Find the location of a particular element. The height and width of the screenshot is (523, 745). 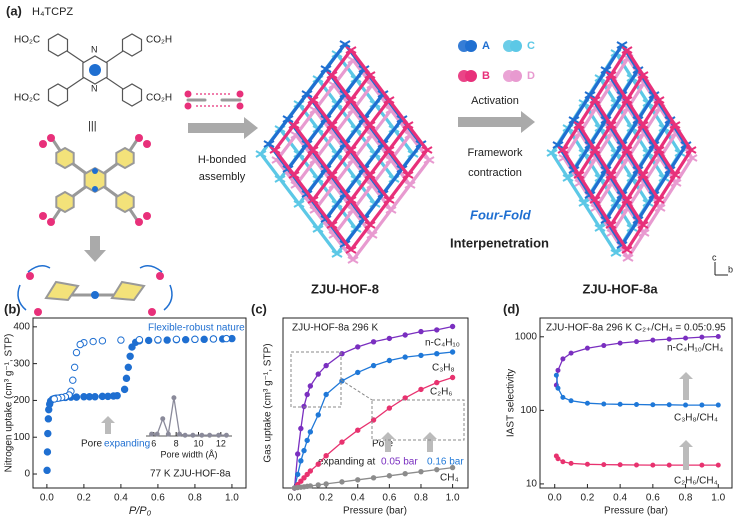

y-axis-label: Gas uptake (cm³ g⁻¹, STP) is located at coordinates (268, 402).